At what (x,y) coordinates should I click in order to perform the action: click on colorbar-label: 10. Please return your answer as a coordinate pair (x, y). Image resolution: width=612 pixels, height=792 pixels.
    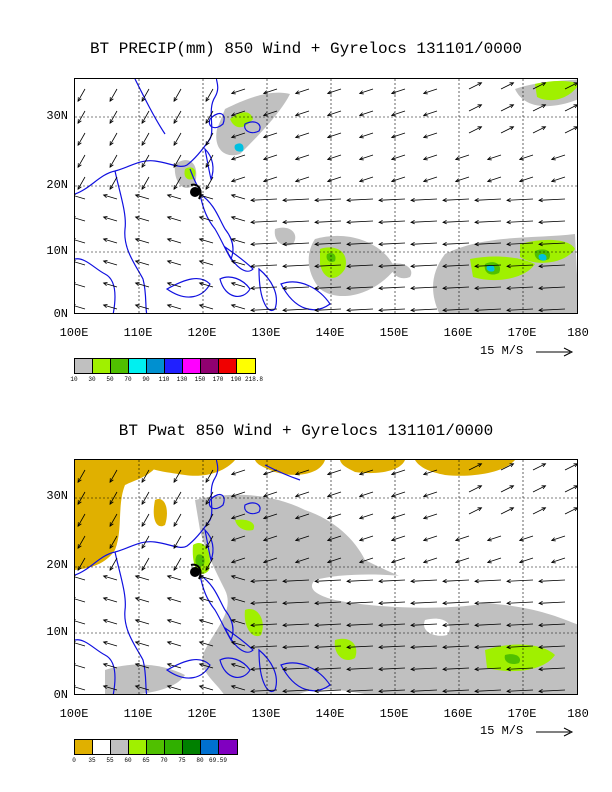
    Looking at the image, I should click on (74, 379).